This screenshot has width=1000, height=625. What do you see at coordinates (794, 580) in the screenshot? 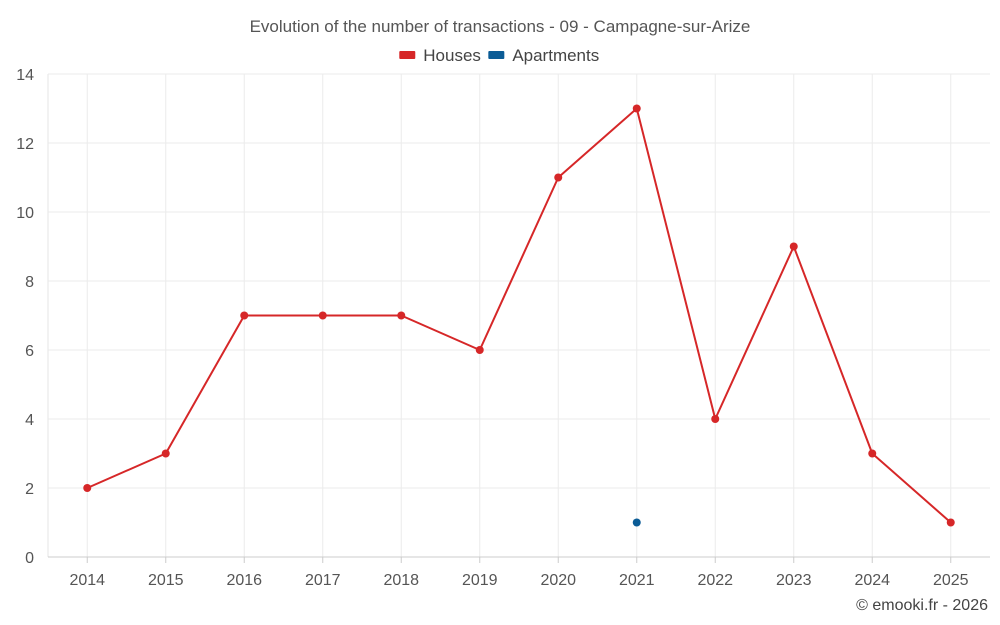
I see `x-tick-label: 2023` at bounding box center [794, 580].